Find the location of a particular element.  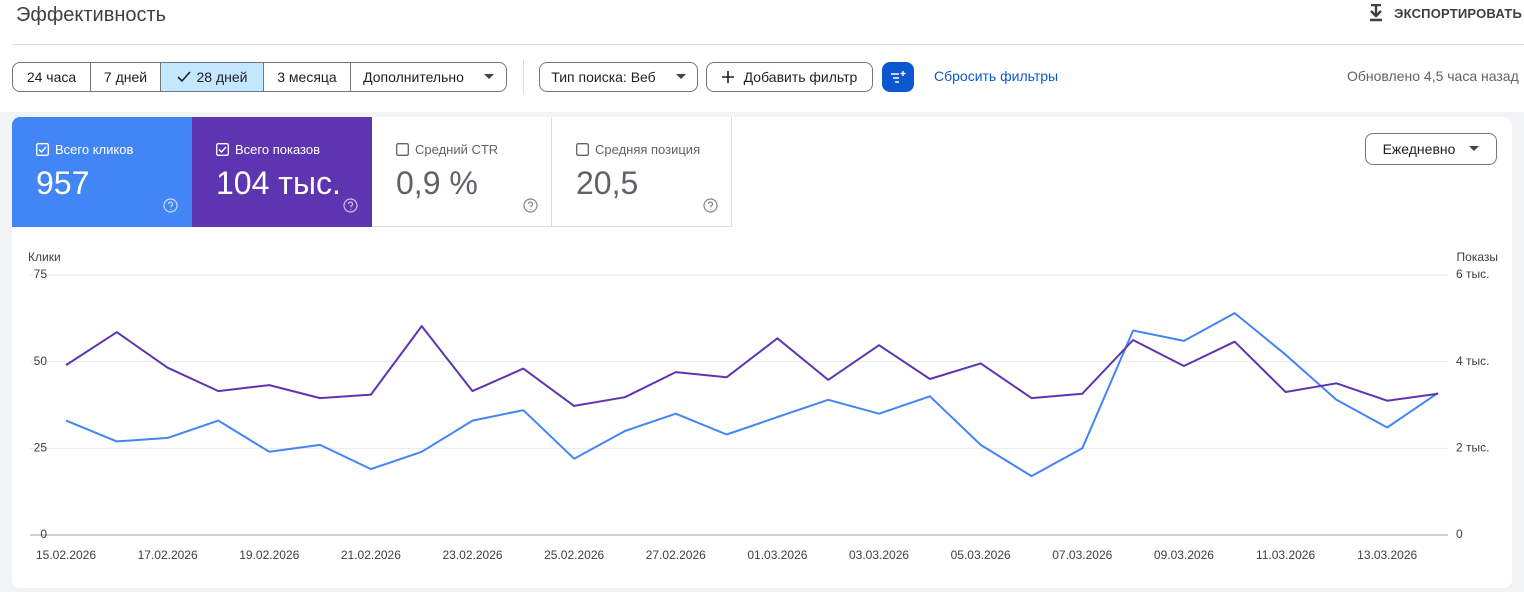

filter-icon-button is located at coordinates (898, 77).